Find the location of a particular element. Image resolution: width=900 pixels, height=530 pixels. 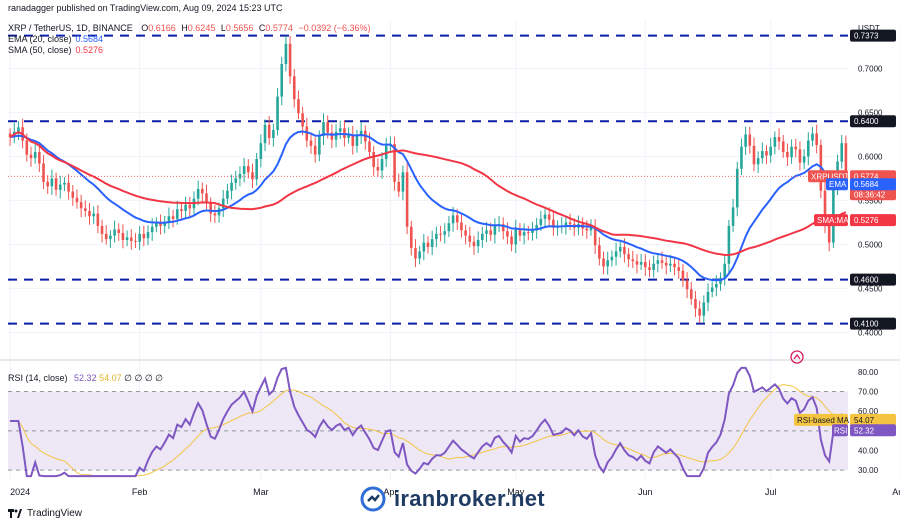

rsi-legend: RSI (14, close) 52.32 54.07 ∅ ∅ ∅ ∅ is located at coordinates (85, 378).